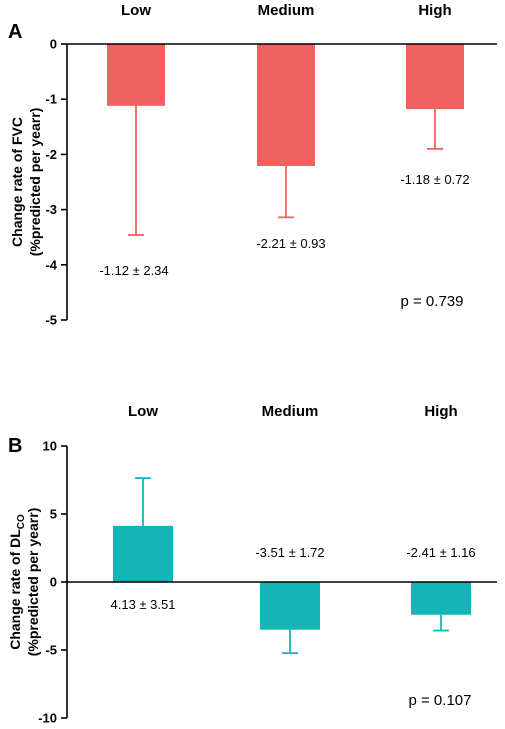 The width and height of the screenshot is (505, 729). What do you see at coordinates (15, 589) in the screenshot?
I see `panel-b-ylabel-main: Change rate of DL` at bounding box center [15, 589].